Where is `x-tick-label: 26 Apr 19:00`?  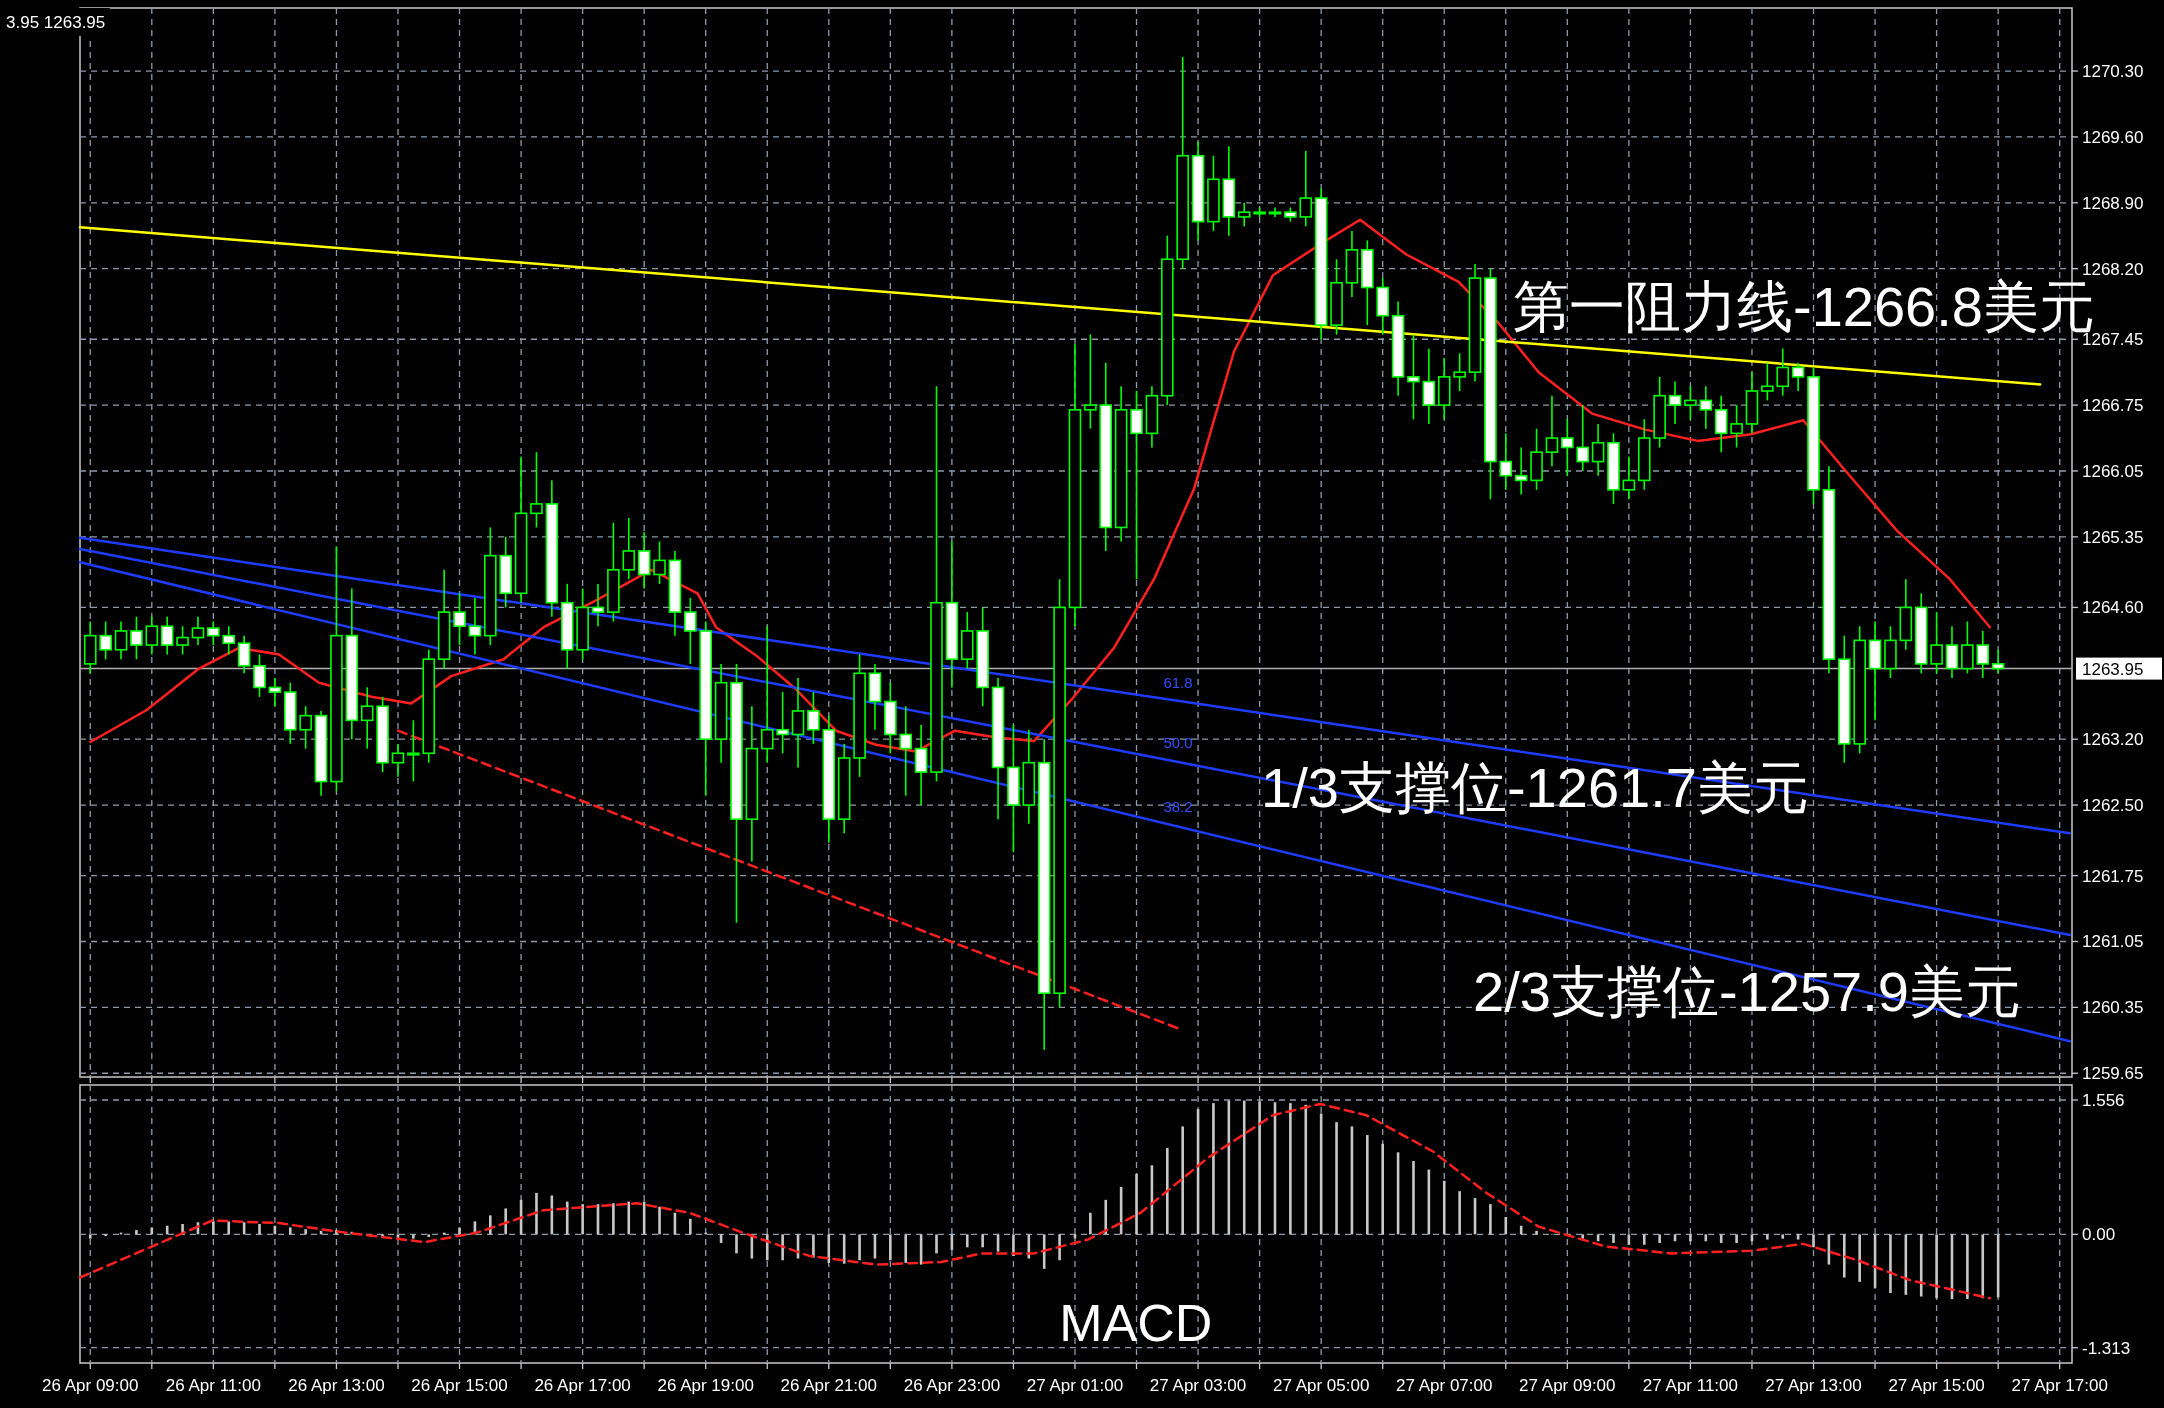 x-tick-label: 26 Apr 19:00 is located at coordinates (705, 1385).